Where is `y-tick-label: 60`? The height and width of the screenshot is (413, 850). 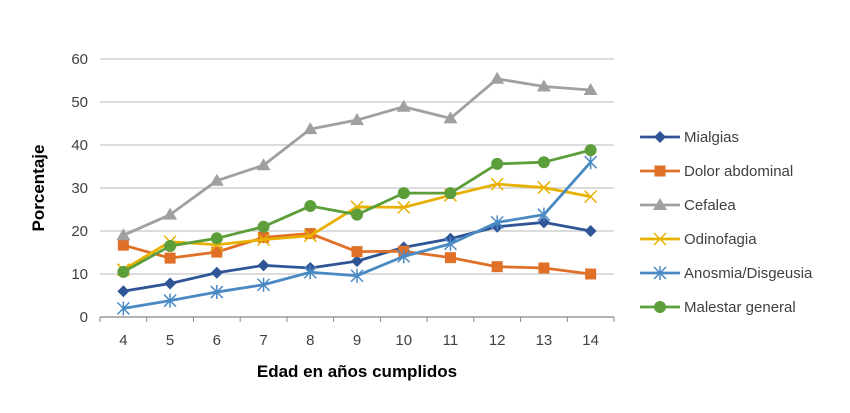 y-tick-label: 60 is located at coordinates (79, 59).